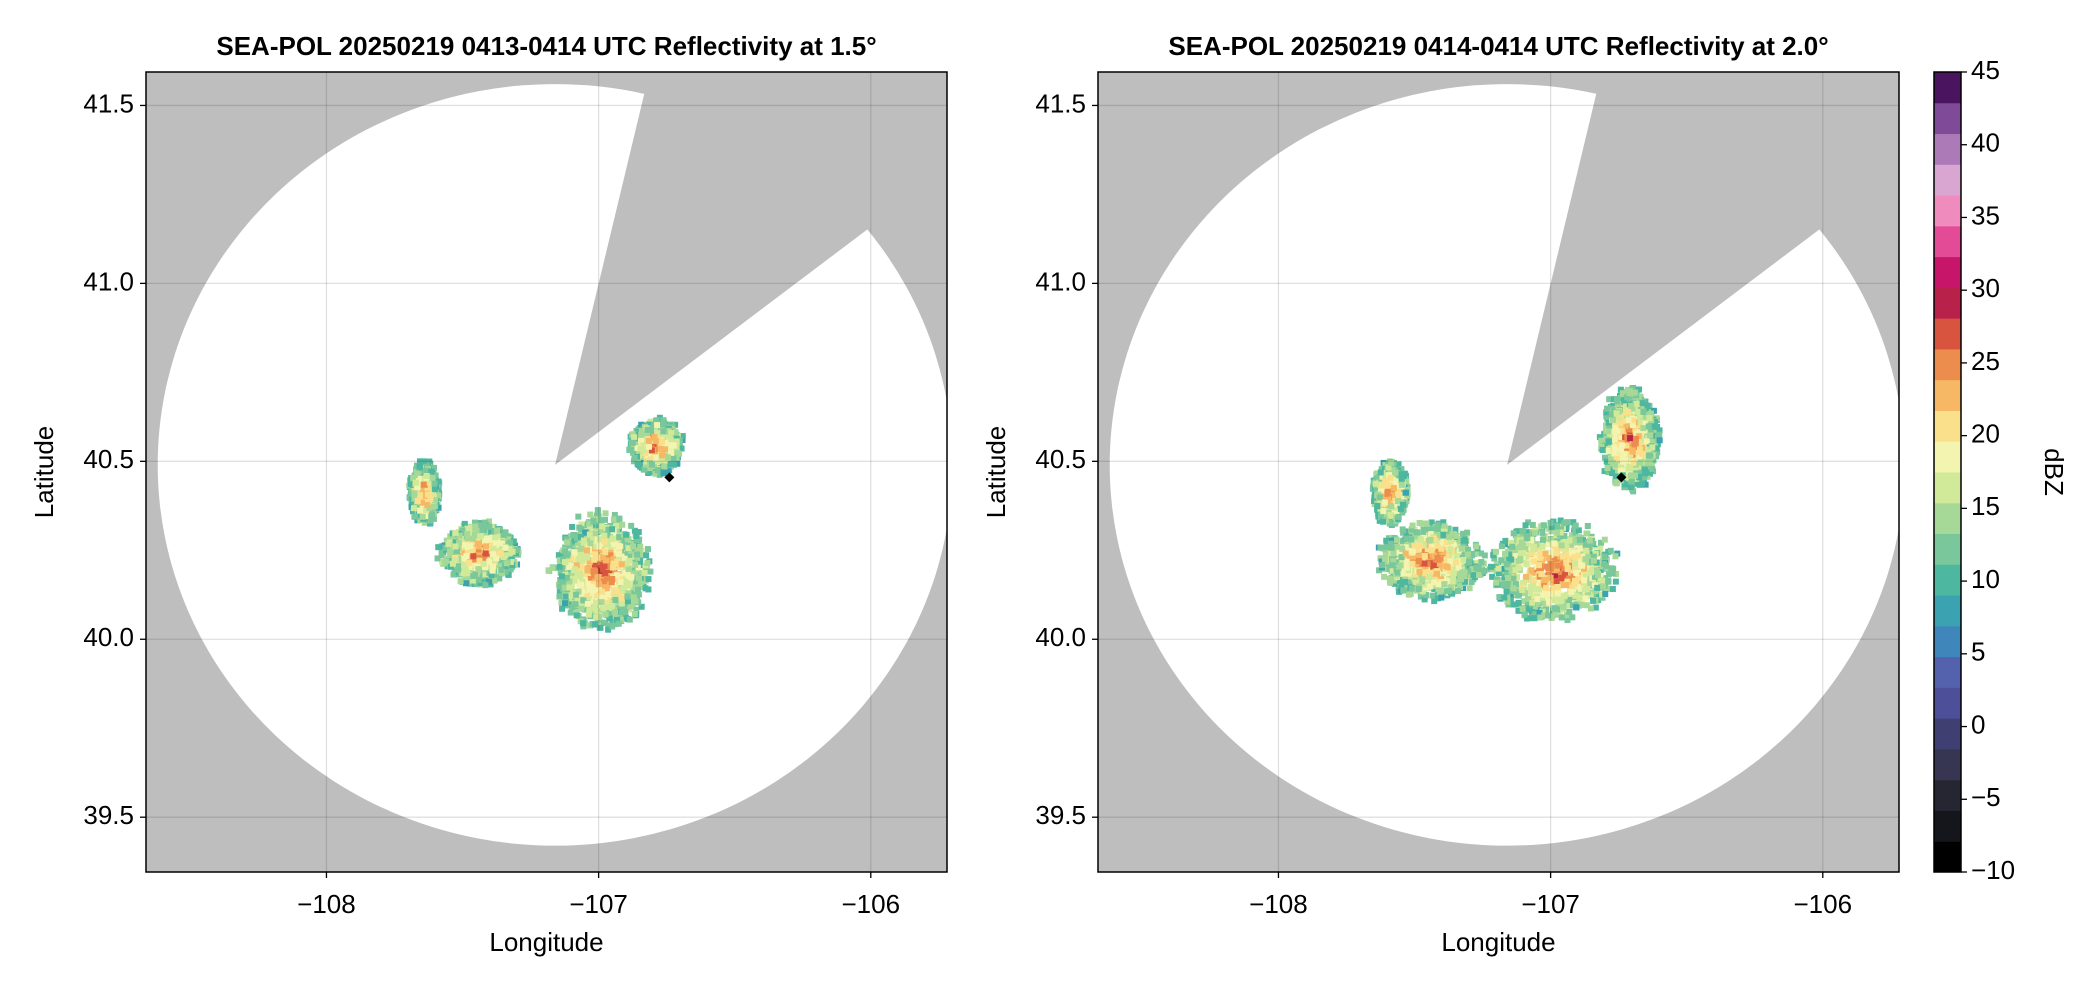 The image size is (2096, 995). I want to click on colorbar-label: dBZ, so click(2054, 472).